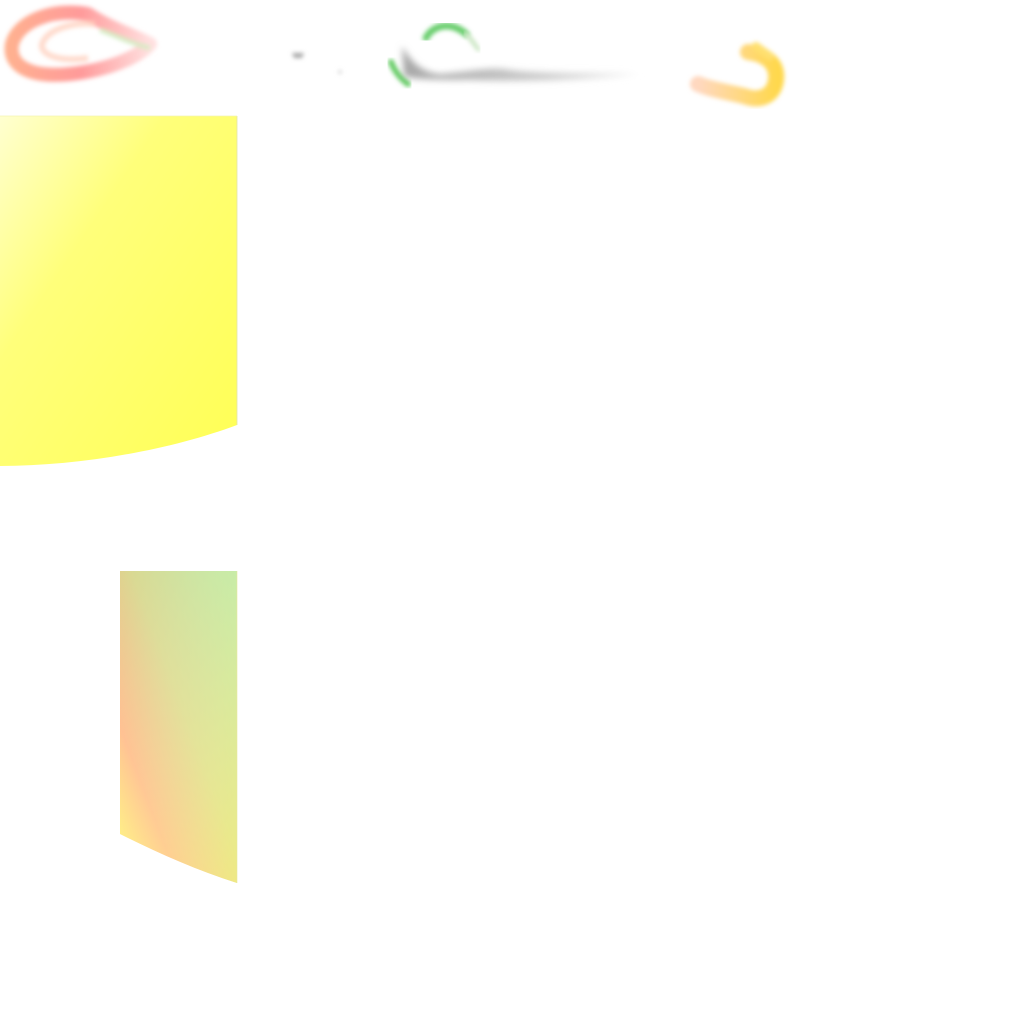 The height and width of the screenshot is (1024, 1024). What do you see at coordinates (317, 63) in the screenshot?
I see `gray-dash` at bounding box center [317, 63].